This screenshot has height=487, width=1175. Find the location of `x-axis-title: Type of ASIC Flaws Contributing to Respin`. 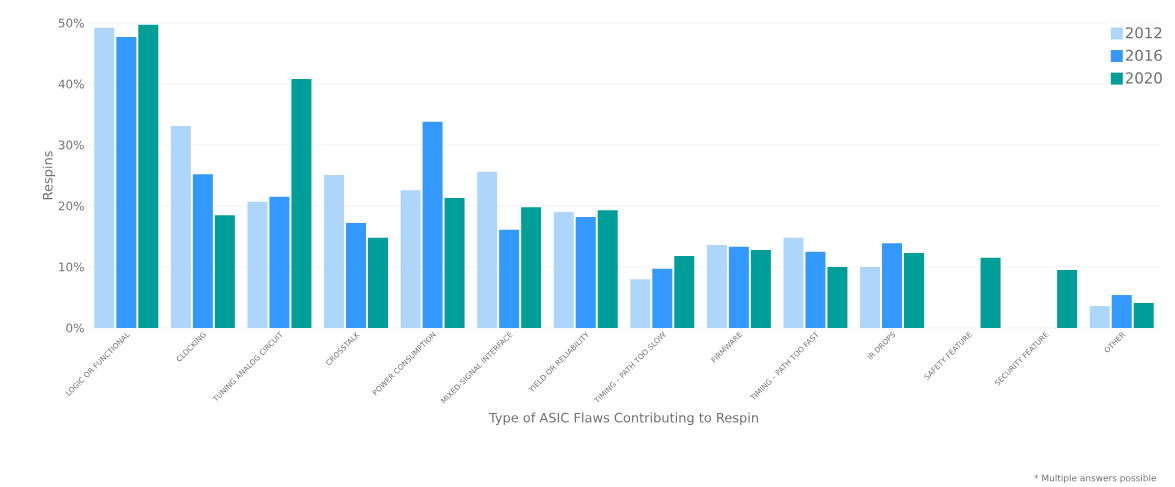

x-axis-title: Type of ASIC Flaws Contributing to Respin is located at coordinates (623, 419).